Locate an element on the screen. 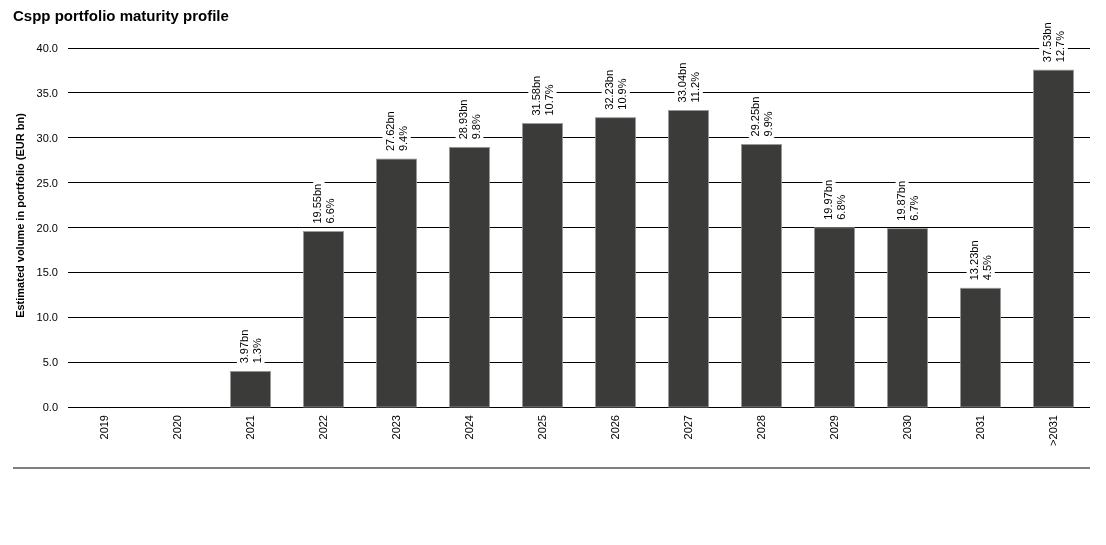  x-tick-label: 2027 is located at coordinates (688, 427).